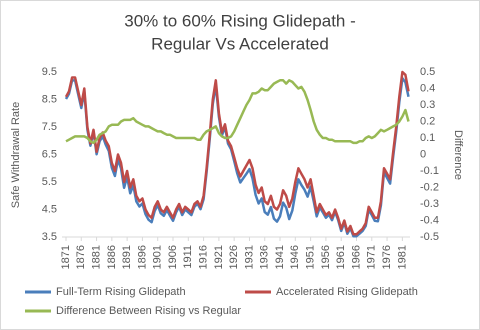  I want to click on x-tick-label: 1921, so click(219, 257).